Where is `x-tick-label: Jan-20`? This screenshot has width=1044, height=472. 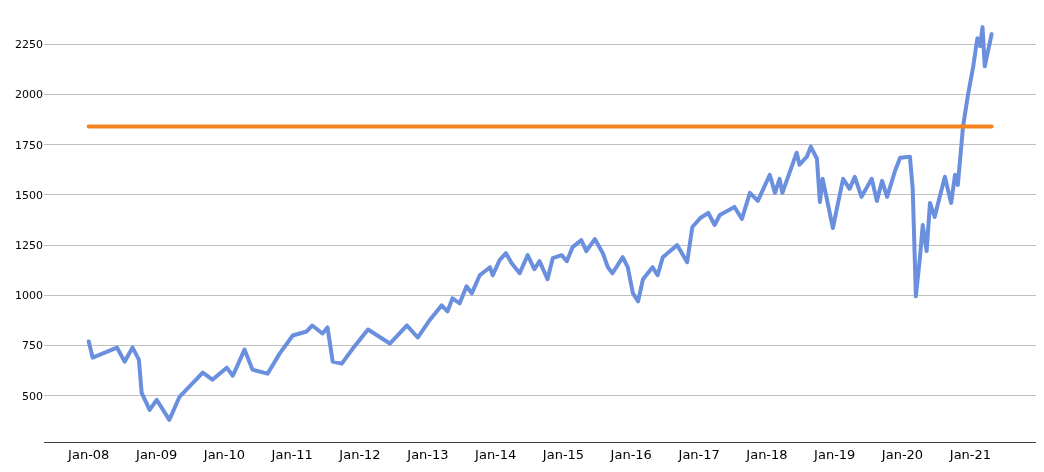 x-tick-label: Jan-20 is located at coordinates (902, 454).